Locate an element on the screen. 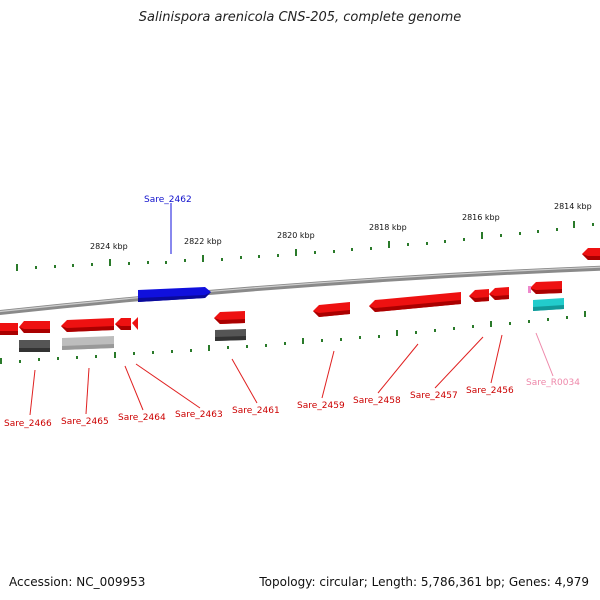 This screenshot has height=600, width=600. scale-label-2814: 2814 kbp is located at coordinates (573, 206).